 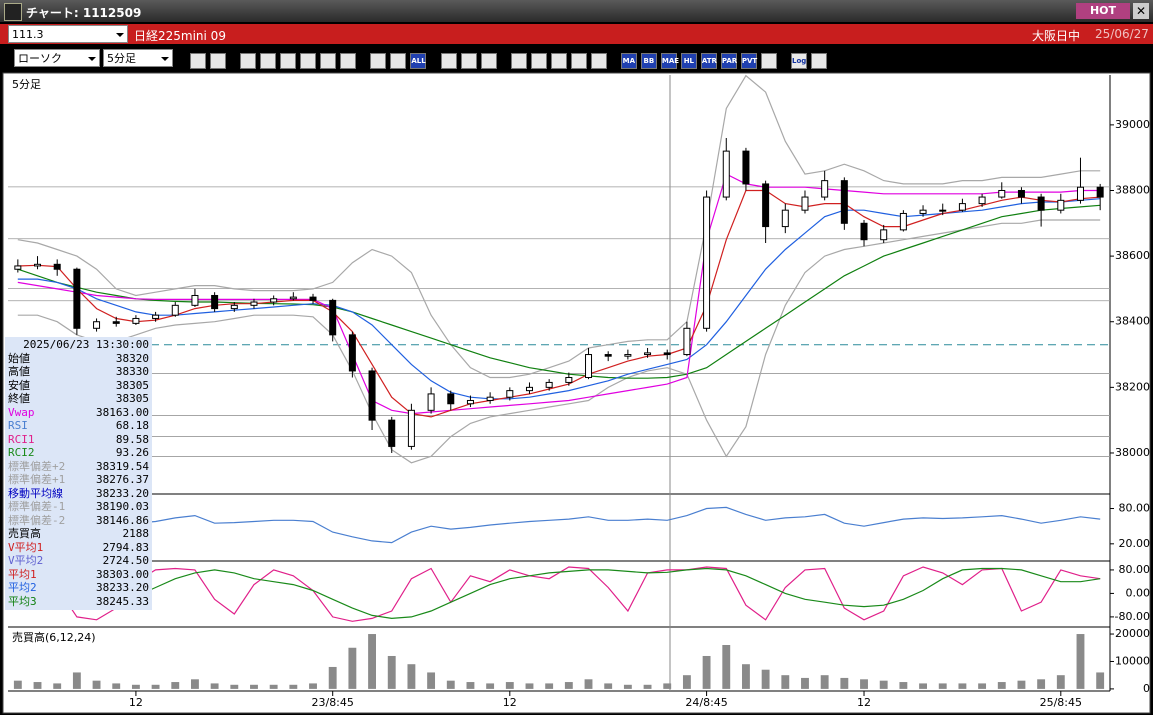 I want to click on info-value: 68.18, so click(x=132, y=425).